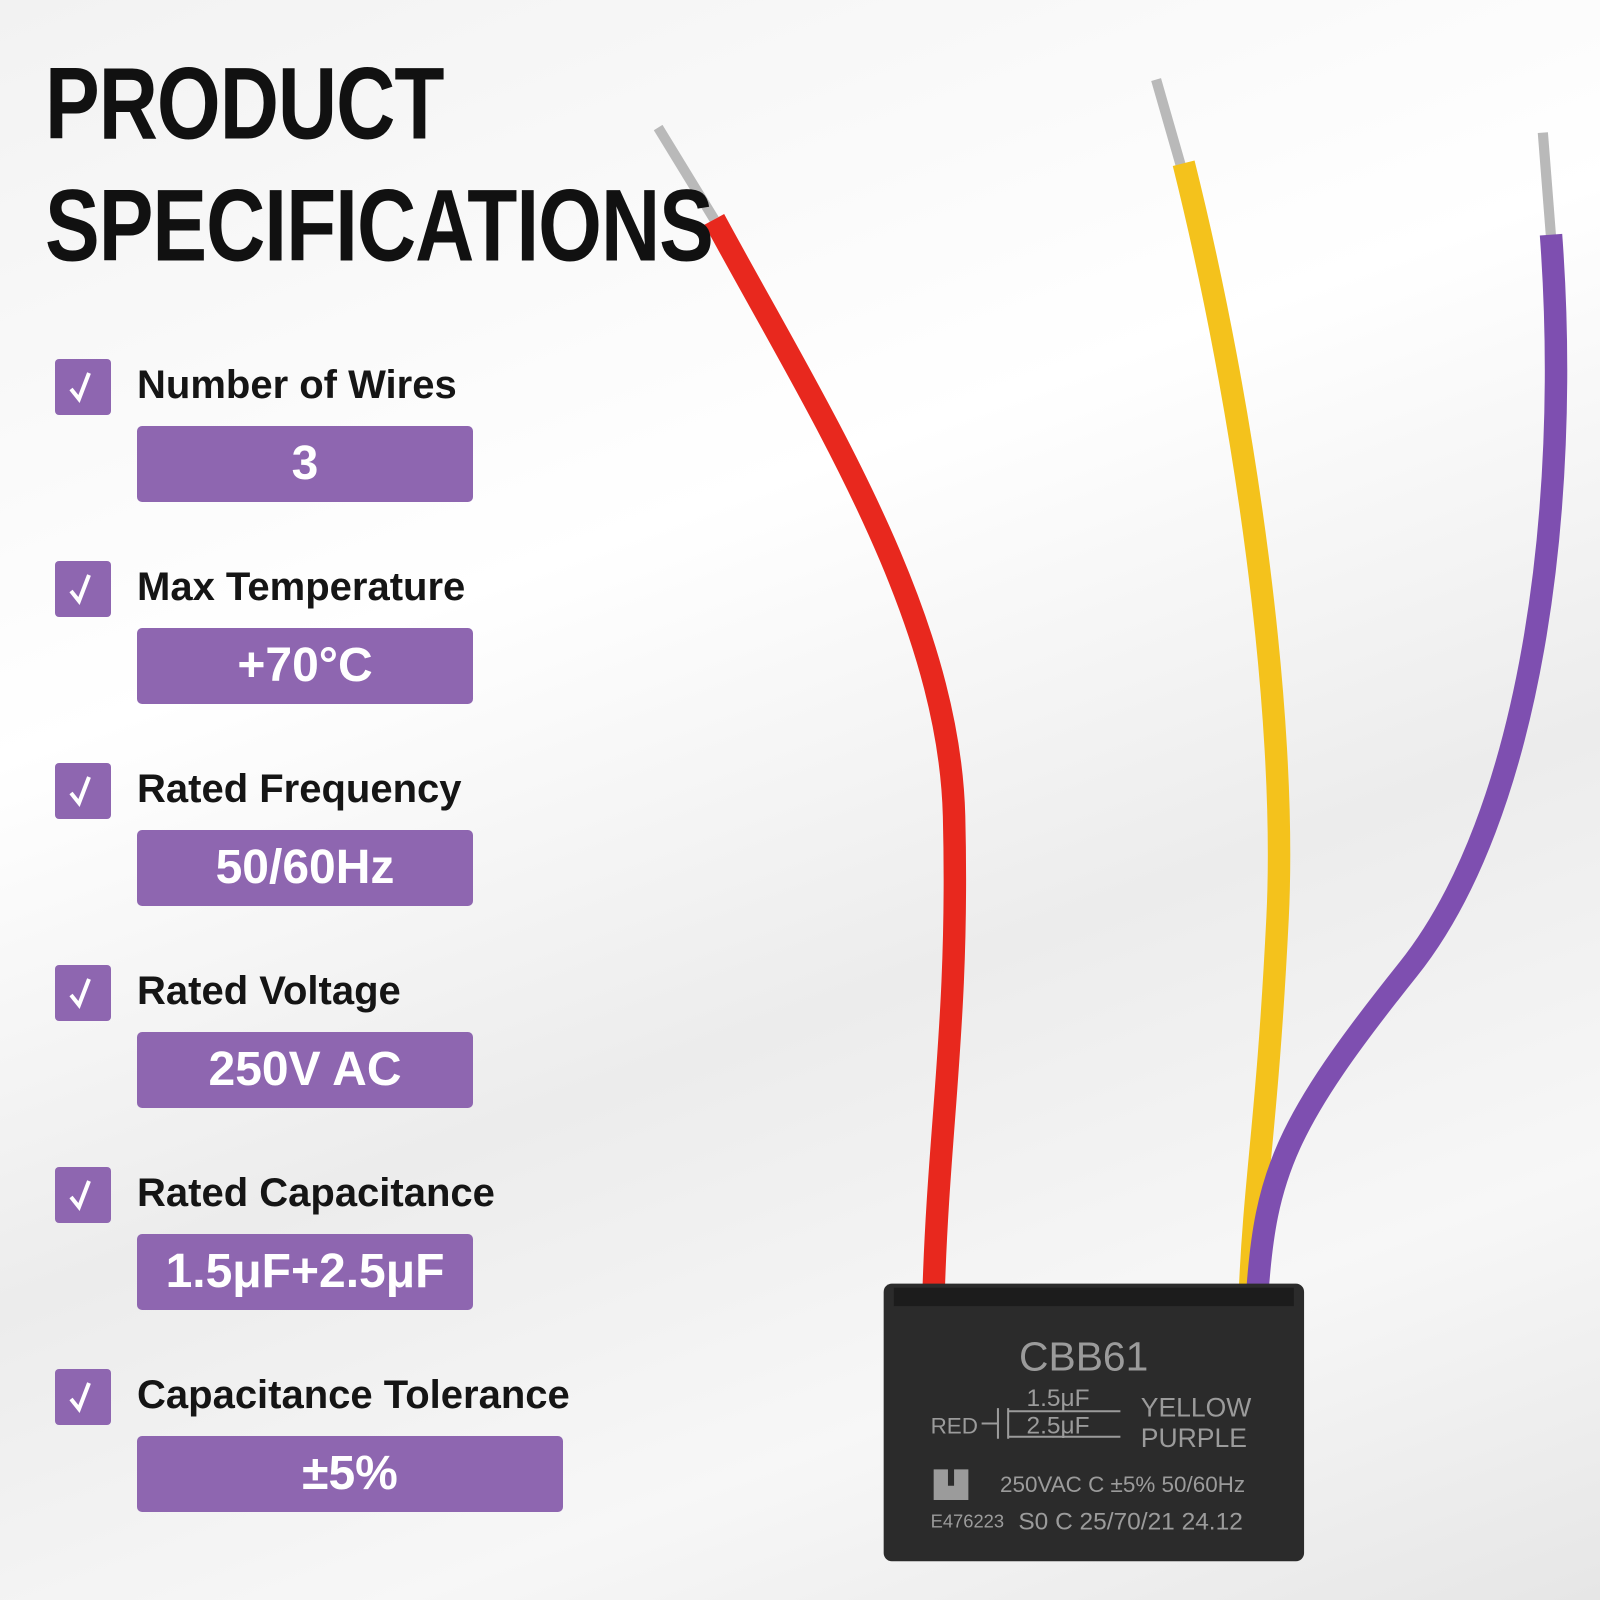 The image size is (1600, 1600). I want to click on capacitor-body, so click(1094, 1422).